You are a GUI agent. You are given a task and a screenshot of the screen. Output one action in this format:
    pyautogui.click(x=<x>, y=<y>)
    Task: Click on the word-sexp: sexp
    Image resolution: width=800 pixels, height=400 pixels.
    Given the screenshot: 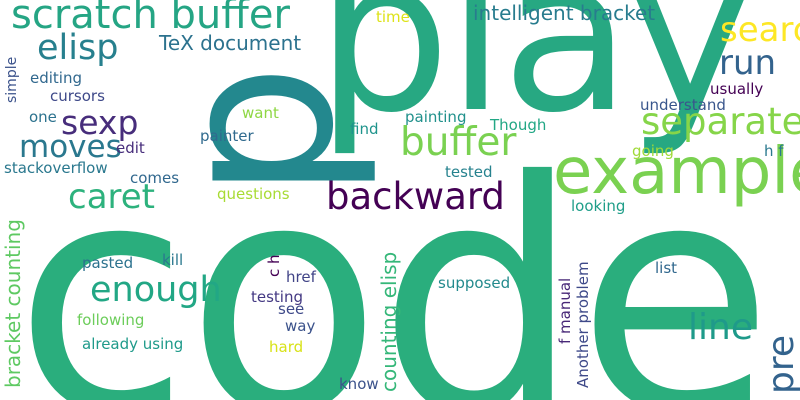 What is the action you would take?
    pyautogui.click(x=100, y=122)
    